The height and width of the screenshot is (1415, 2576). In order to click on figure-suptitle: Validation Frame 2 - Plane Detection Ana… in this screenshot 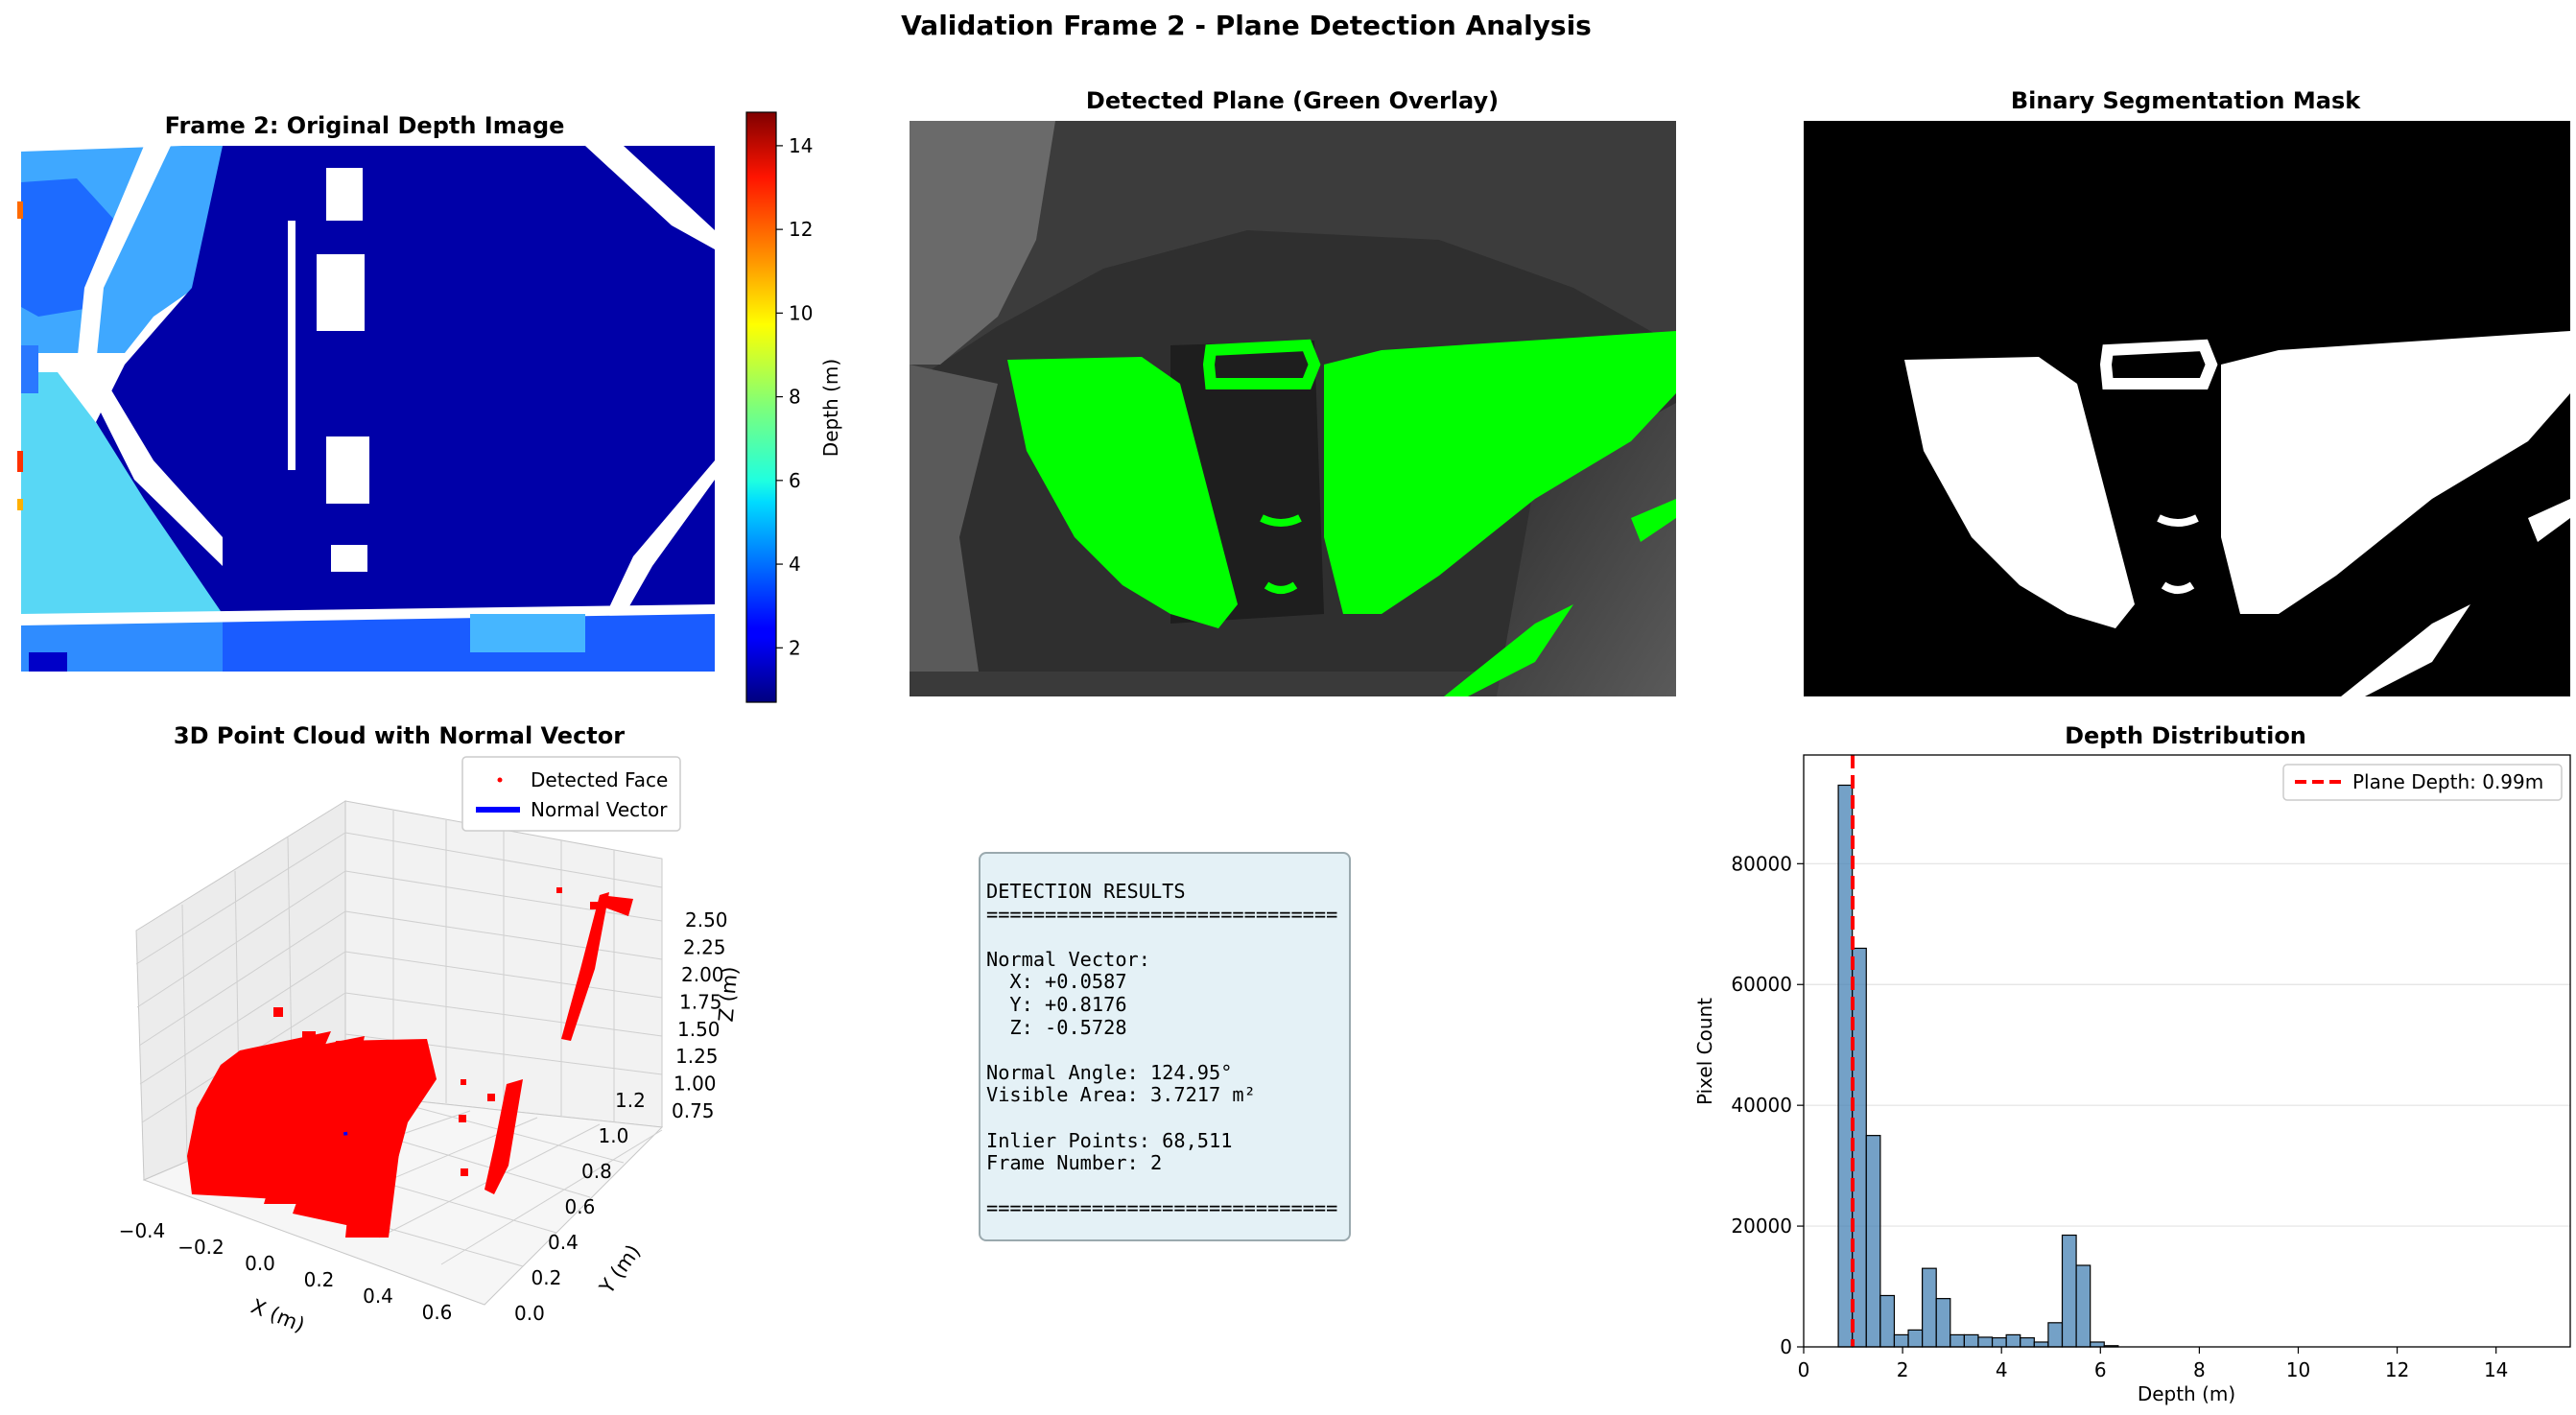, I will do `click(1246, 25)`.